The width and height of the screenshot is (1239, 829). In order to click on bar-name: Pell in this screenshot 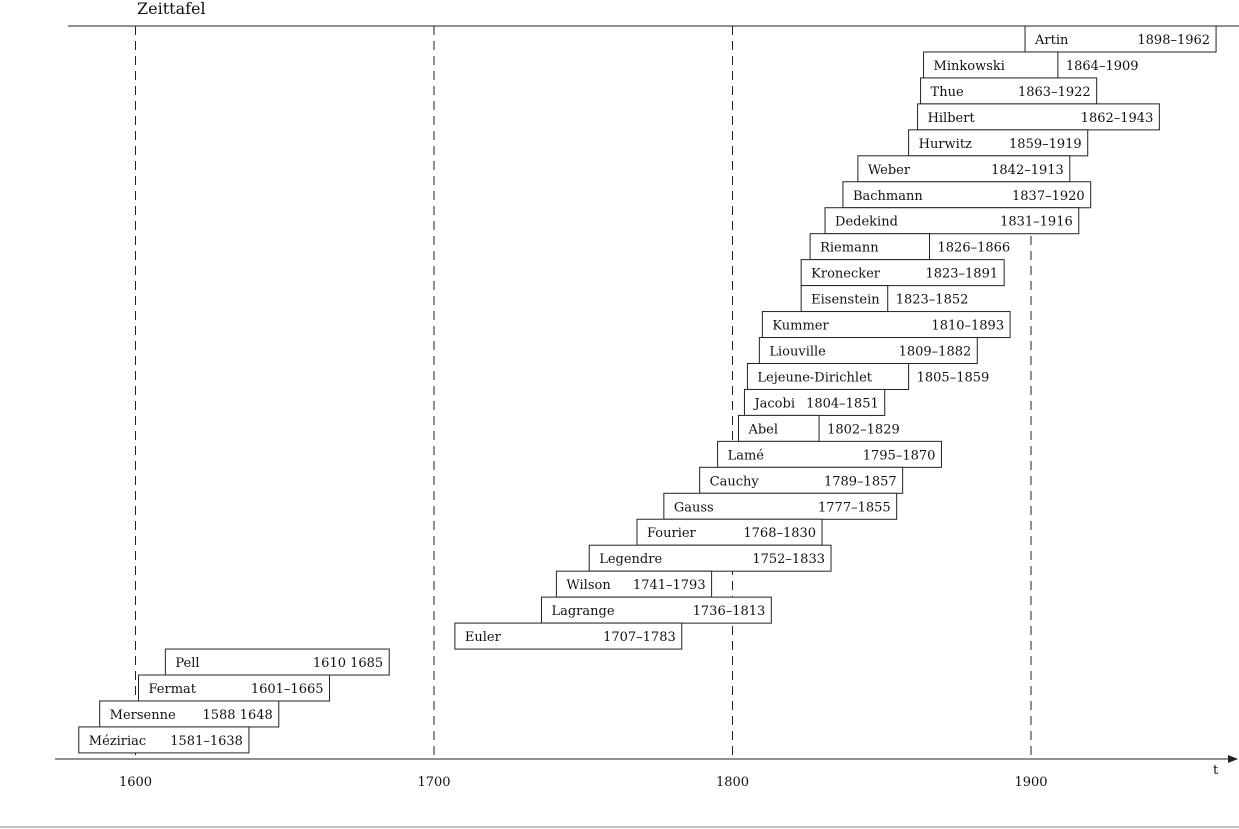, I will do `click(187, 663)`.